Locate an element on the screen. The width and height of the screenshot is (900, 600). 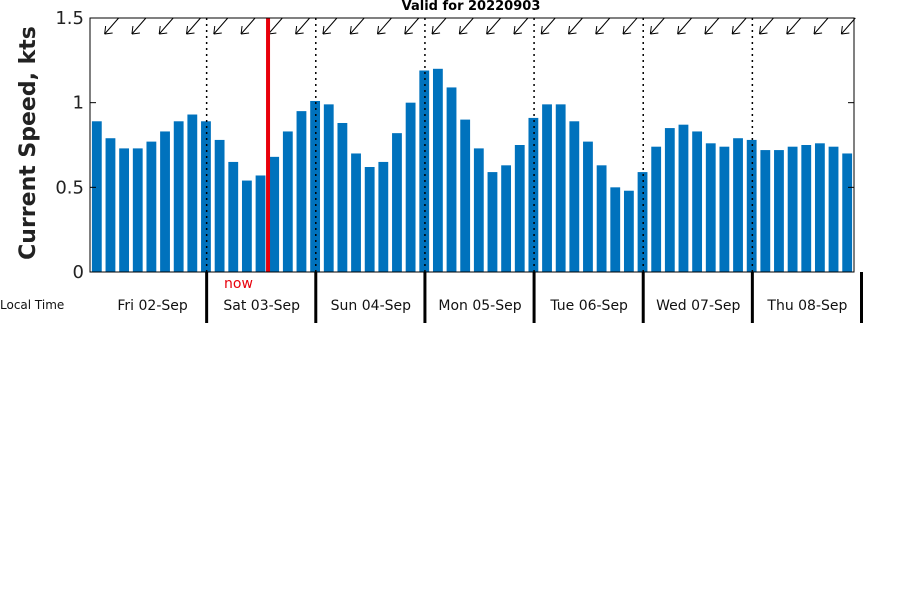
y-tick-label: 1 is located at coordinates (78, 103).